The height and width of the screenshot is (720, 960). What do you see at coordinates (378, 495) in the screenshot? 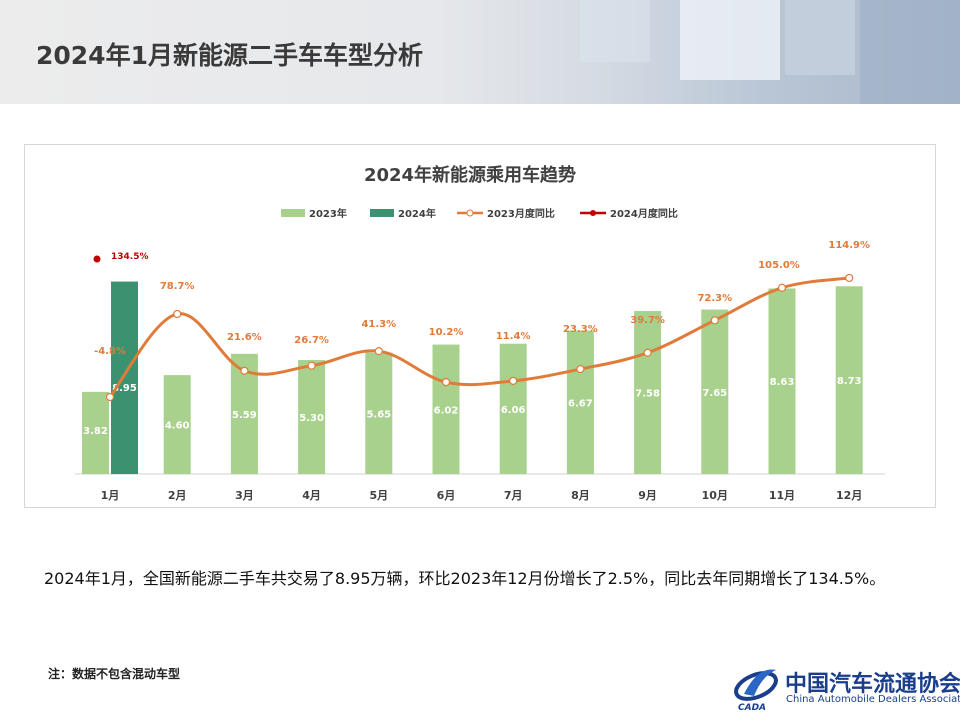
I see `x-tick-label-5: 5月` at bounding box center [378, 495].